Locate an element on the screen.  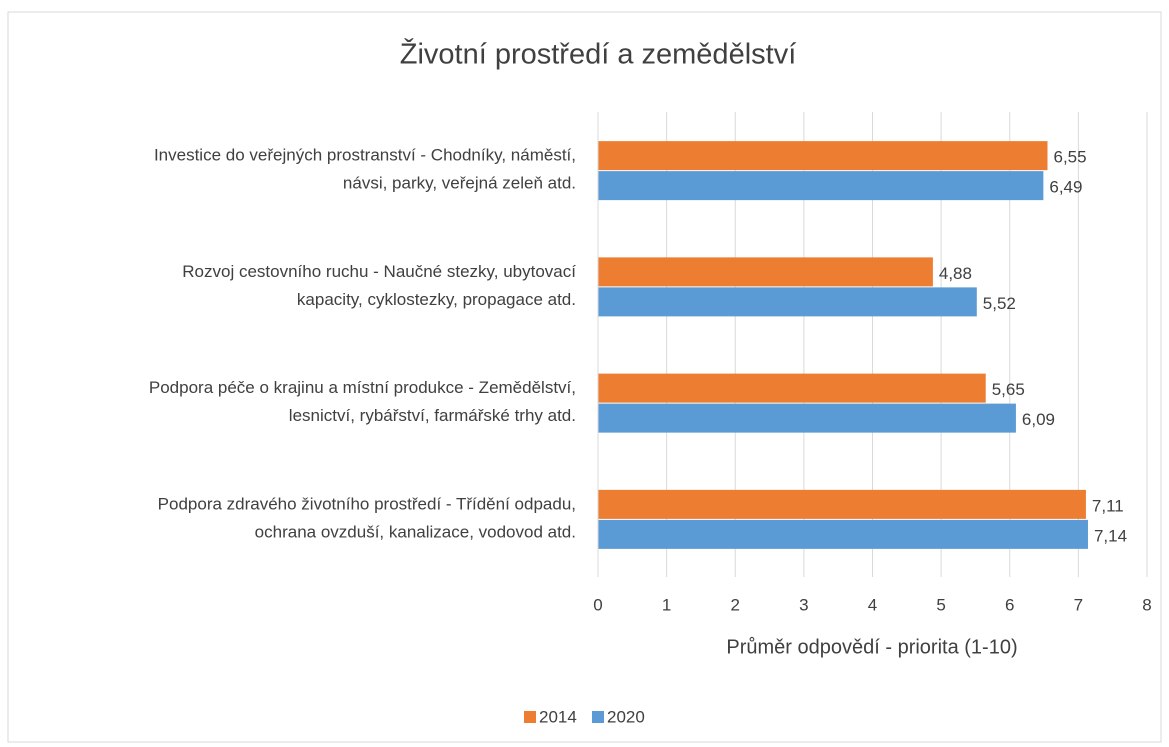
x-tick-label: 2 is located at coordinates (735, 604).